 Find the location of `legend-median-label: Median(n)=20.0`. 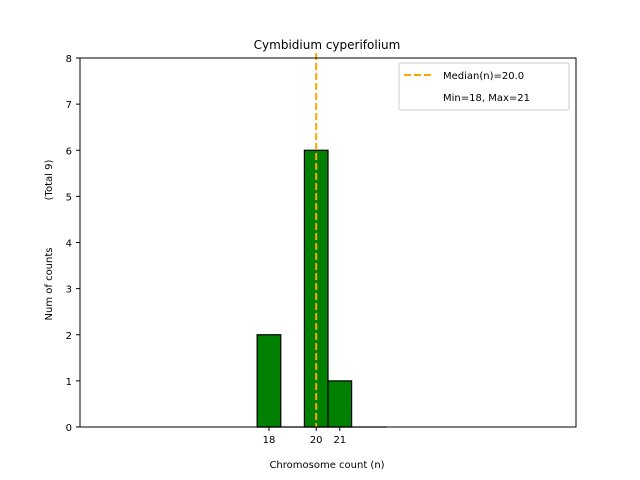

legend-median-label: Median(n)=20.0 is located at coordinates (483, 76).